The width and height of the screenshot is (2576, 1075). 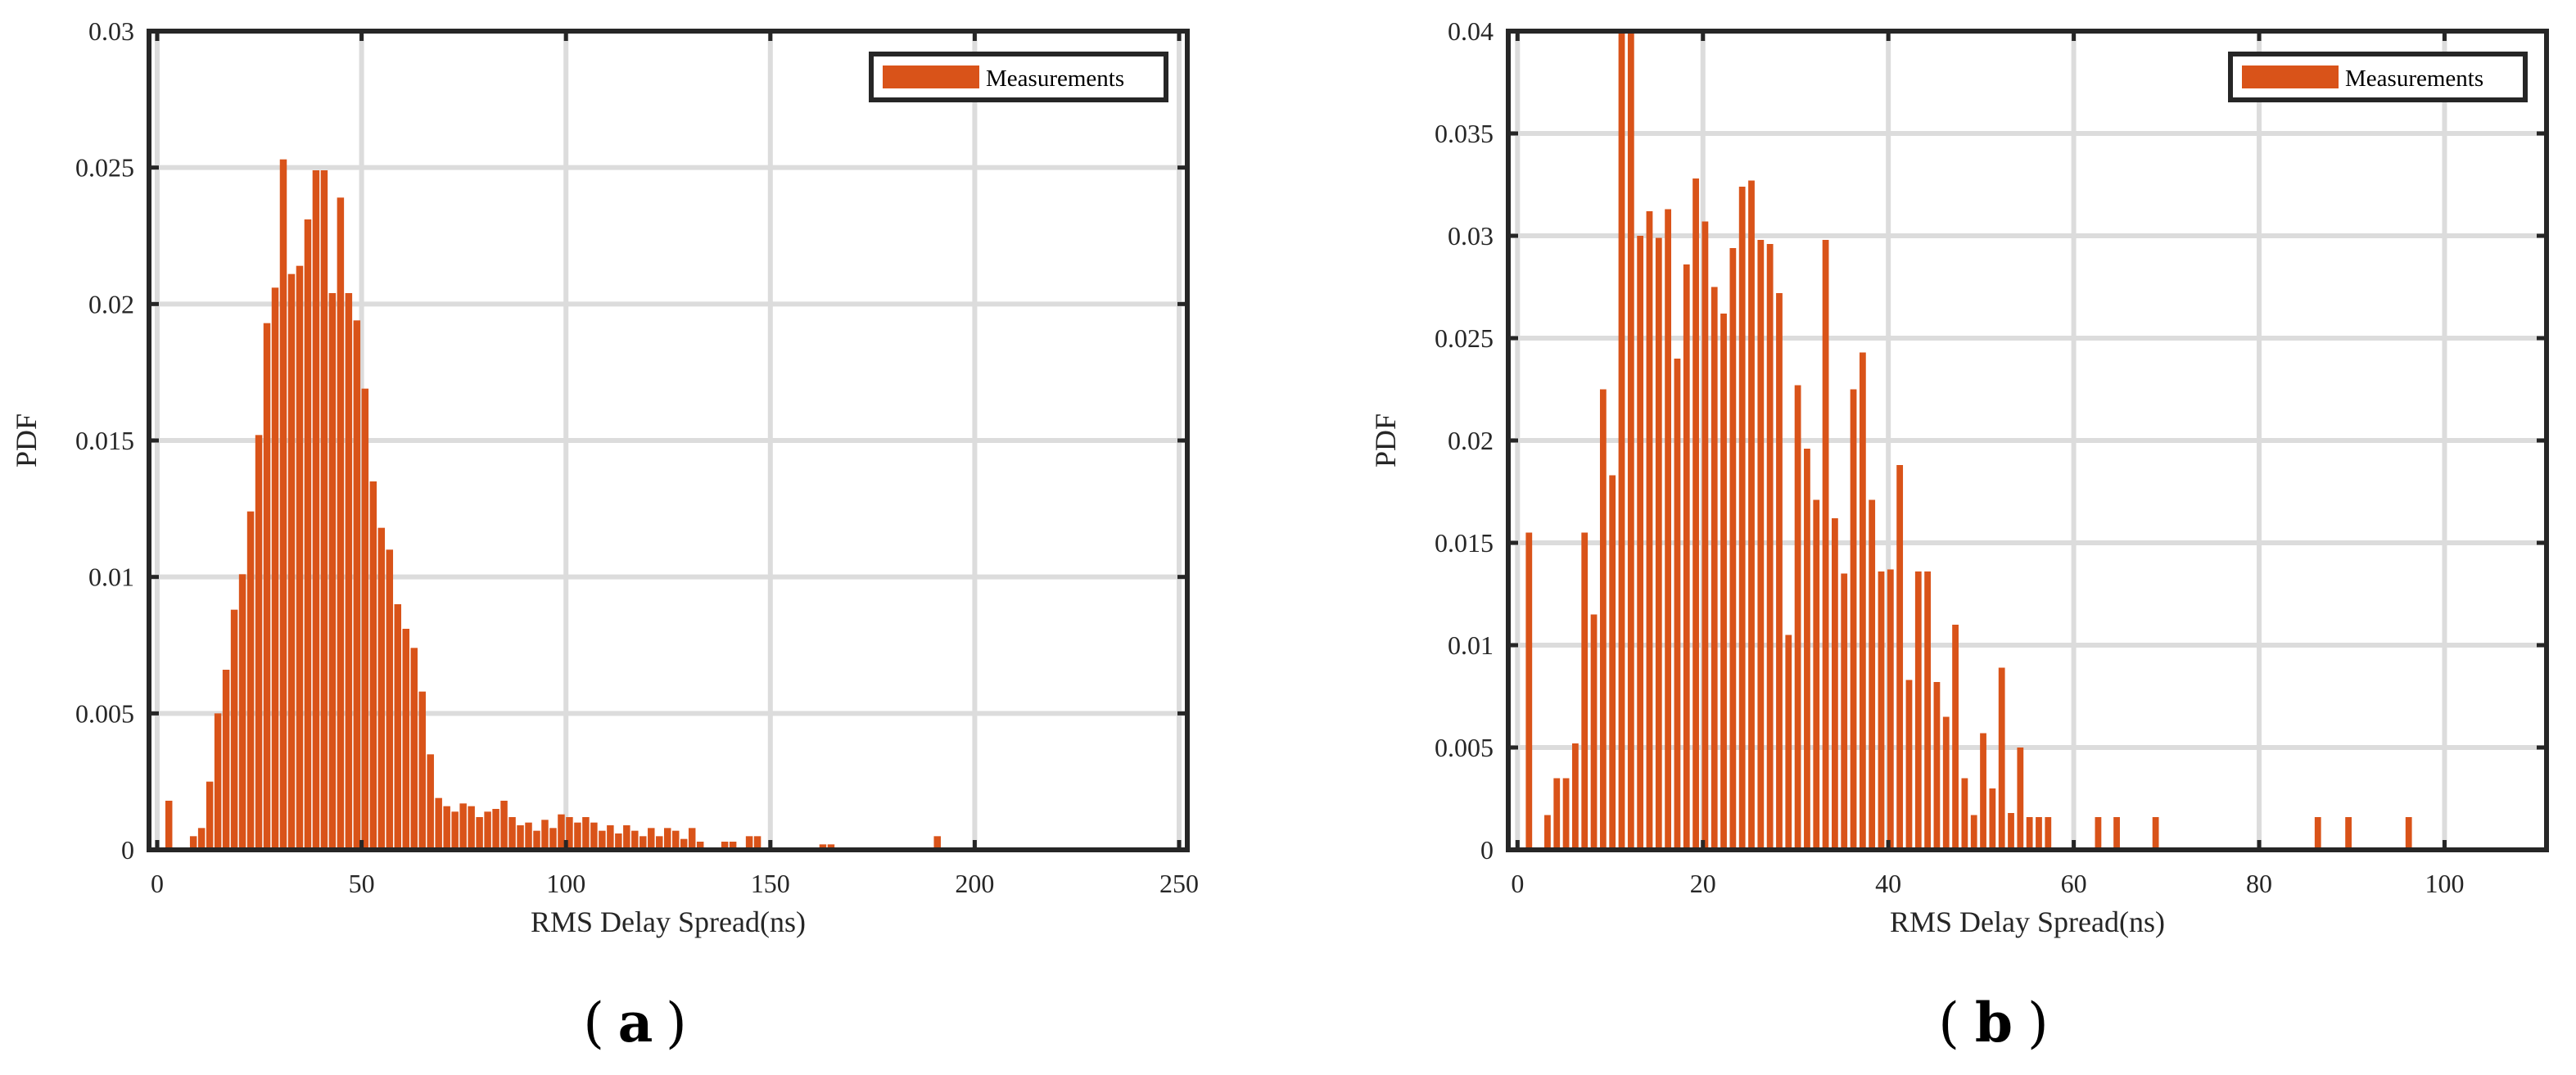 What do you see at coordinates (1471, 31) in the screenshot?
I see `y-tick-label: 0.04` at bounding box center [1471, 31].